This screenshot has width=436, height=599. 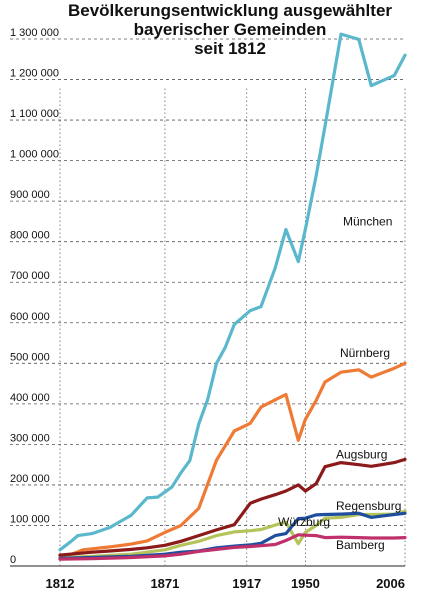 What do you see at coordinates (305, 583) in the screenshot?
I see `x-tick-label: 1950` at bounding box center [305, 583].